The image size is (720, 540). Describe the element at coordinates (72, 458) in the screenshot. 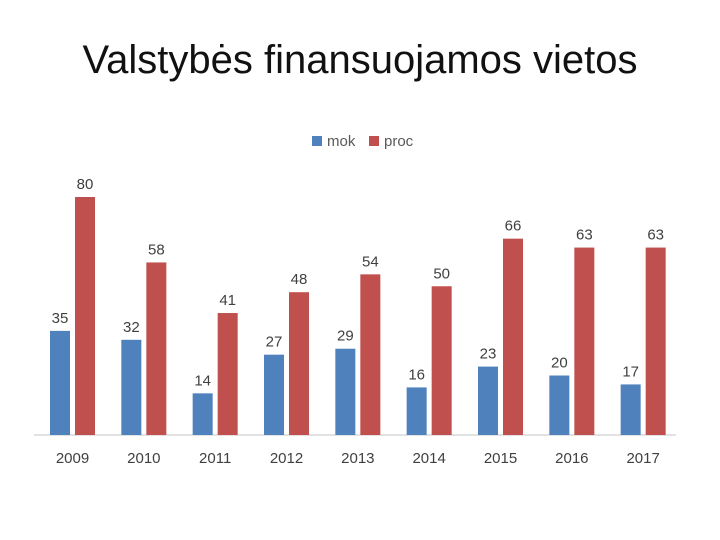

I see `x-tick-label-2009: 2009` at that location.